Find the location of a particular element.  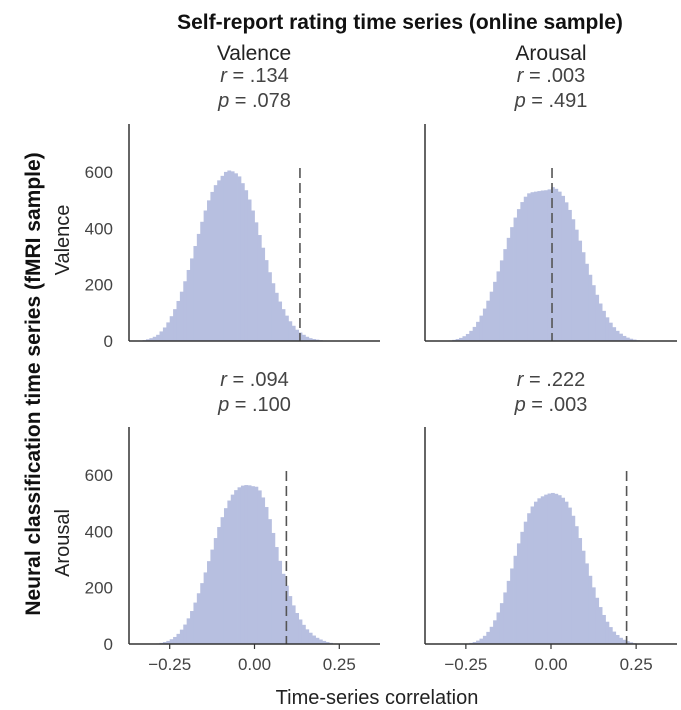

panel-valence-arousal: r = .003 p = .491 is located at coordinates (550, 203).